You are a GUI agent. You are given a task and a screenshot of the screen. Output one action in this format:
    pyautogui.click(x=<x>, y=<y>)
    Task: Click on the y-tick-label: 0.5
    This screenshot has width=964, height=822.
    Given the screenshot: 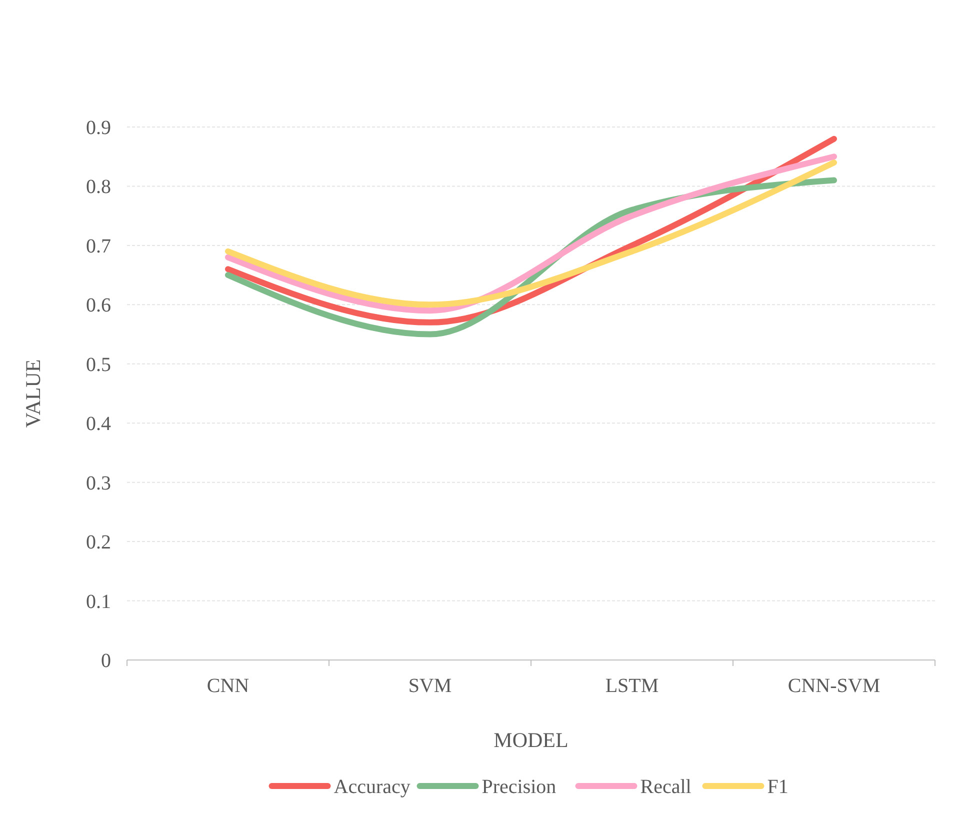 What is the action you would take?
    pyautogui.click(x=98, y=365)
    